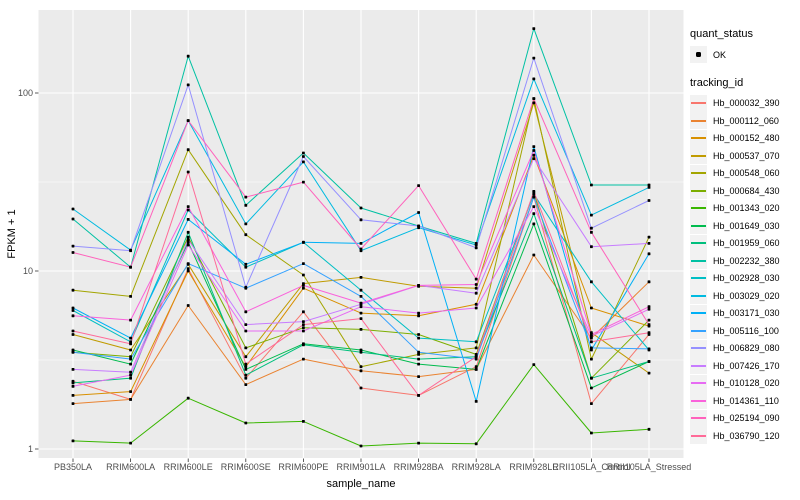  What do you see at coordinates (746, 155) in the screenshot?
I see `legend-item-label: Hb_000537_070` at bounding box center [746, 155].